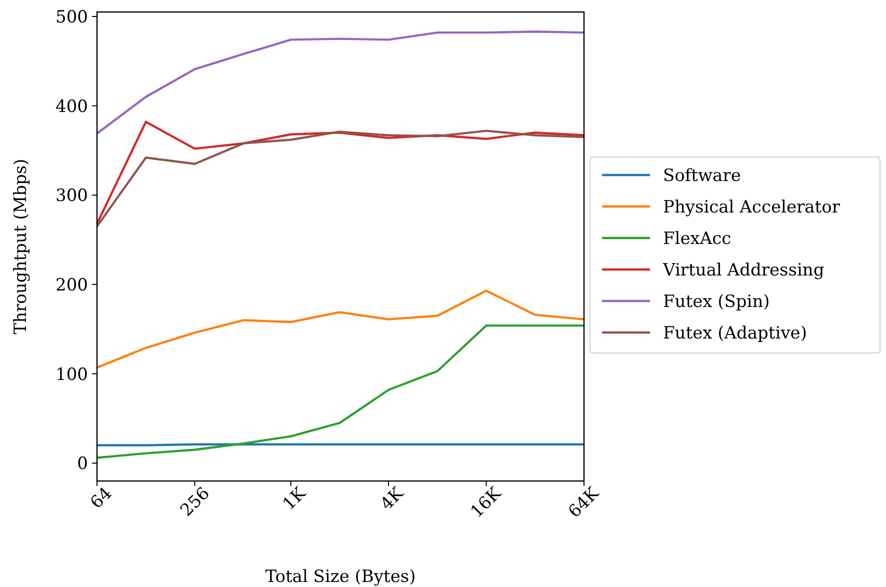 The image size is (886, 587). I want to click on x-tick-label: 1K, so click(294, 498).